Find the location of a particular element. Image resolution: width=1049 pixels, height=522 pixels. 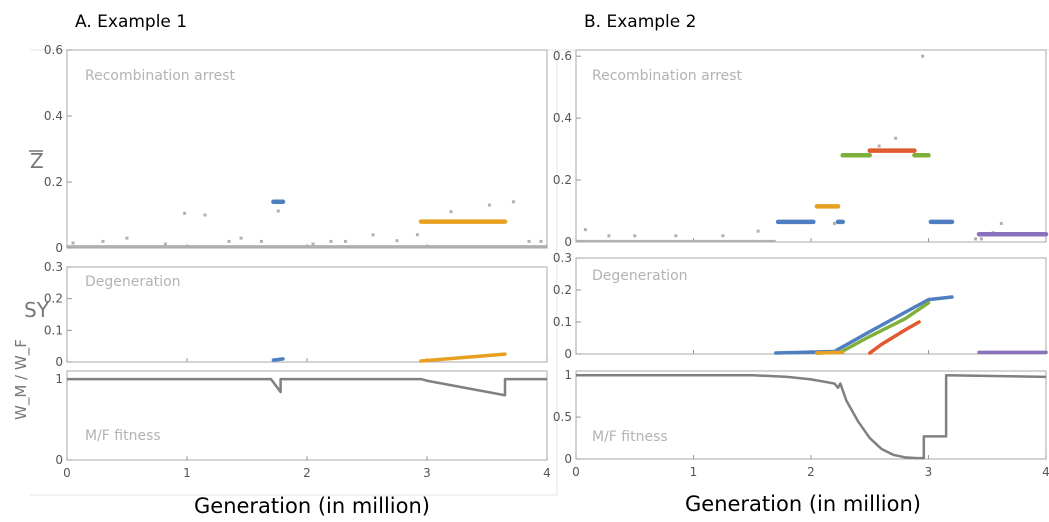

subplot-2: 0 1 0 1 2 3 4 M/F fitness is located at coordinates (303, 425).